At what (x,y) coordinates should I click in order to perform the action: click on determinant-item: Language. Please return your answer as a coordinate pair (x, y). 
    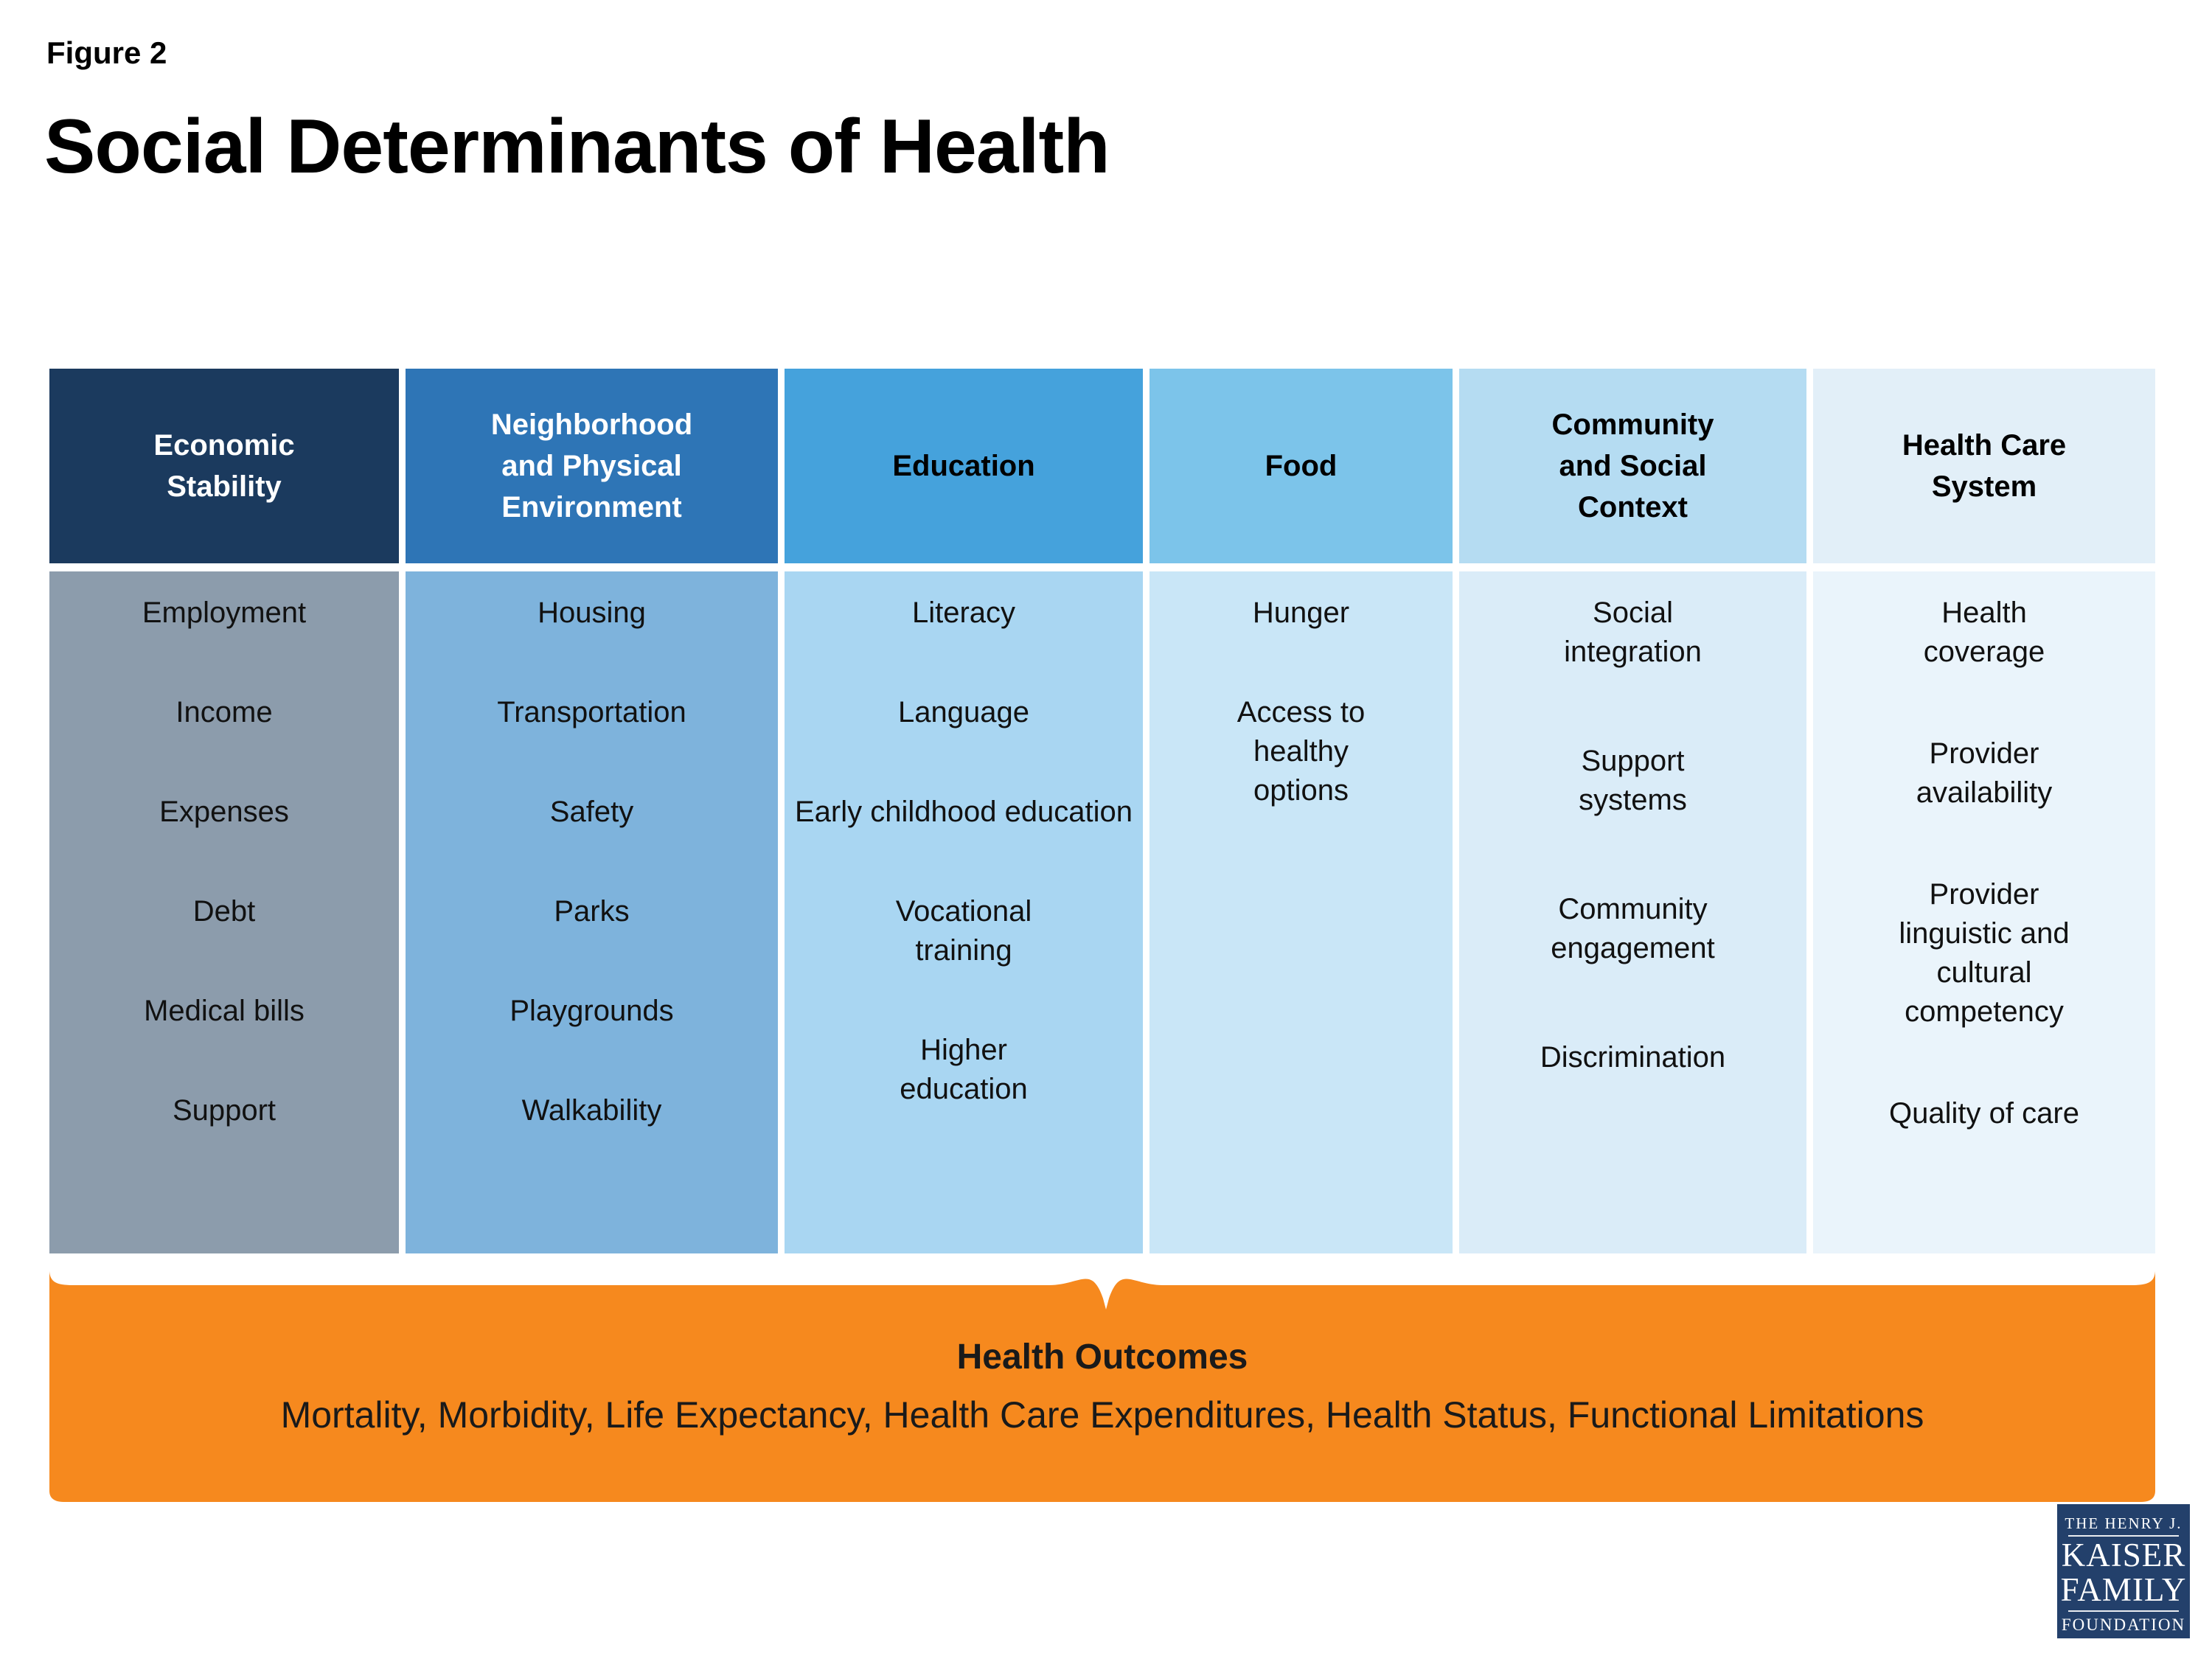
    Looking at the image, I should click on (963, 712).